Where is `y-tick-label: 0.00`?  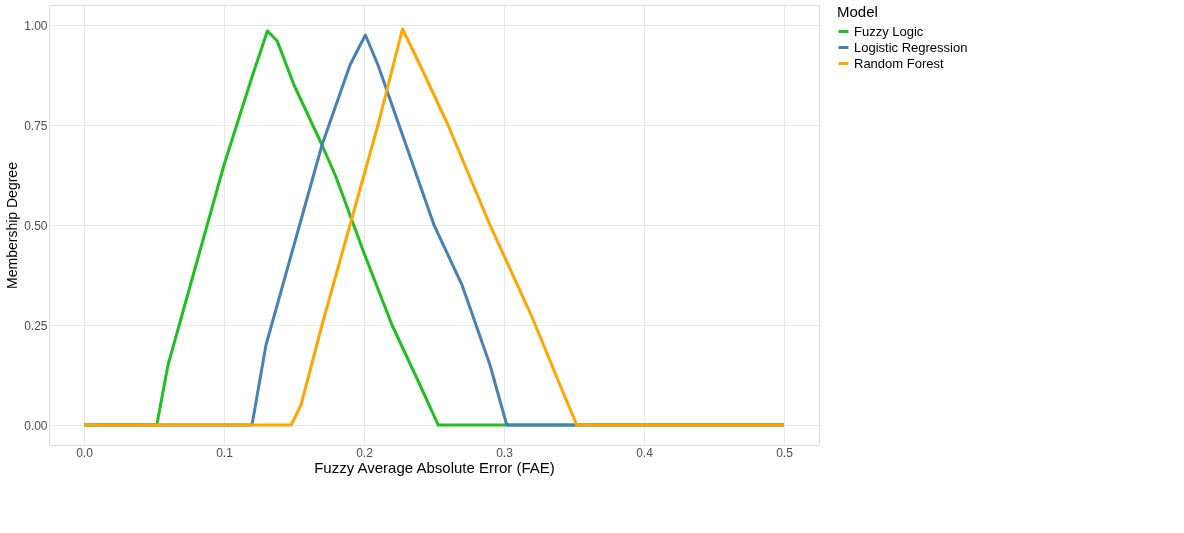
y-tick-label: 0.00 is located at coordinates (36, 425).